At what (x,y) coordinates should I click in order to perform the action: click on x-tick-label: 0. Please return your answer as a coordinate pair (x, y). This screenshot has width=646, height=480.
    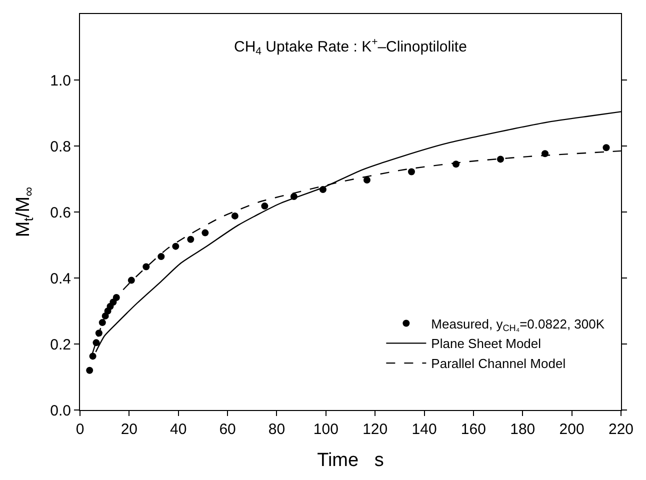
    Looking at the image, I should click on (80, 429).